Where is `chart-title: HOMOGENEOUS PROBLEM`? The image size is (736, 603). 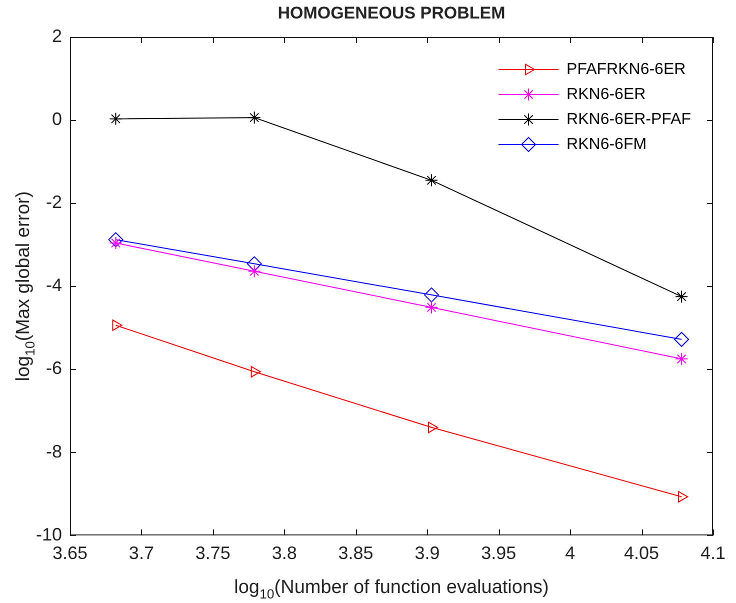 chart-title: HOMOGENEOUS PROBLEM is located at coordinates (392, 13).